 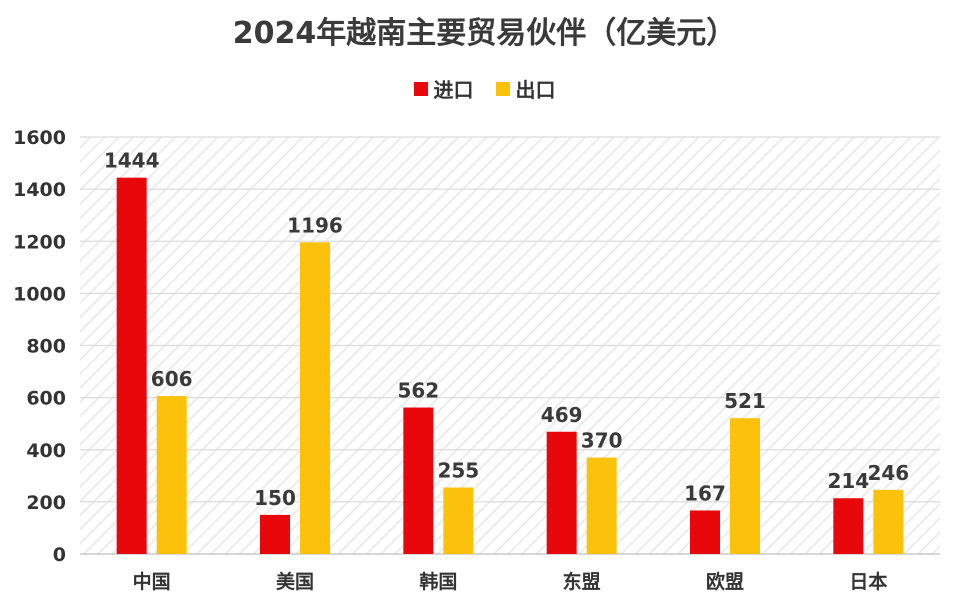 What do you see at coordinates (602, 441) in the screenshot?
I see `data-label: 370` at bounding box center [602, 441].